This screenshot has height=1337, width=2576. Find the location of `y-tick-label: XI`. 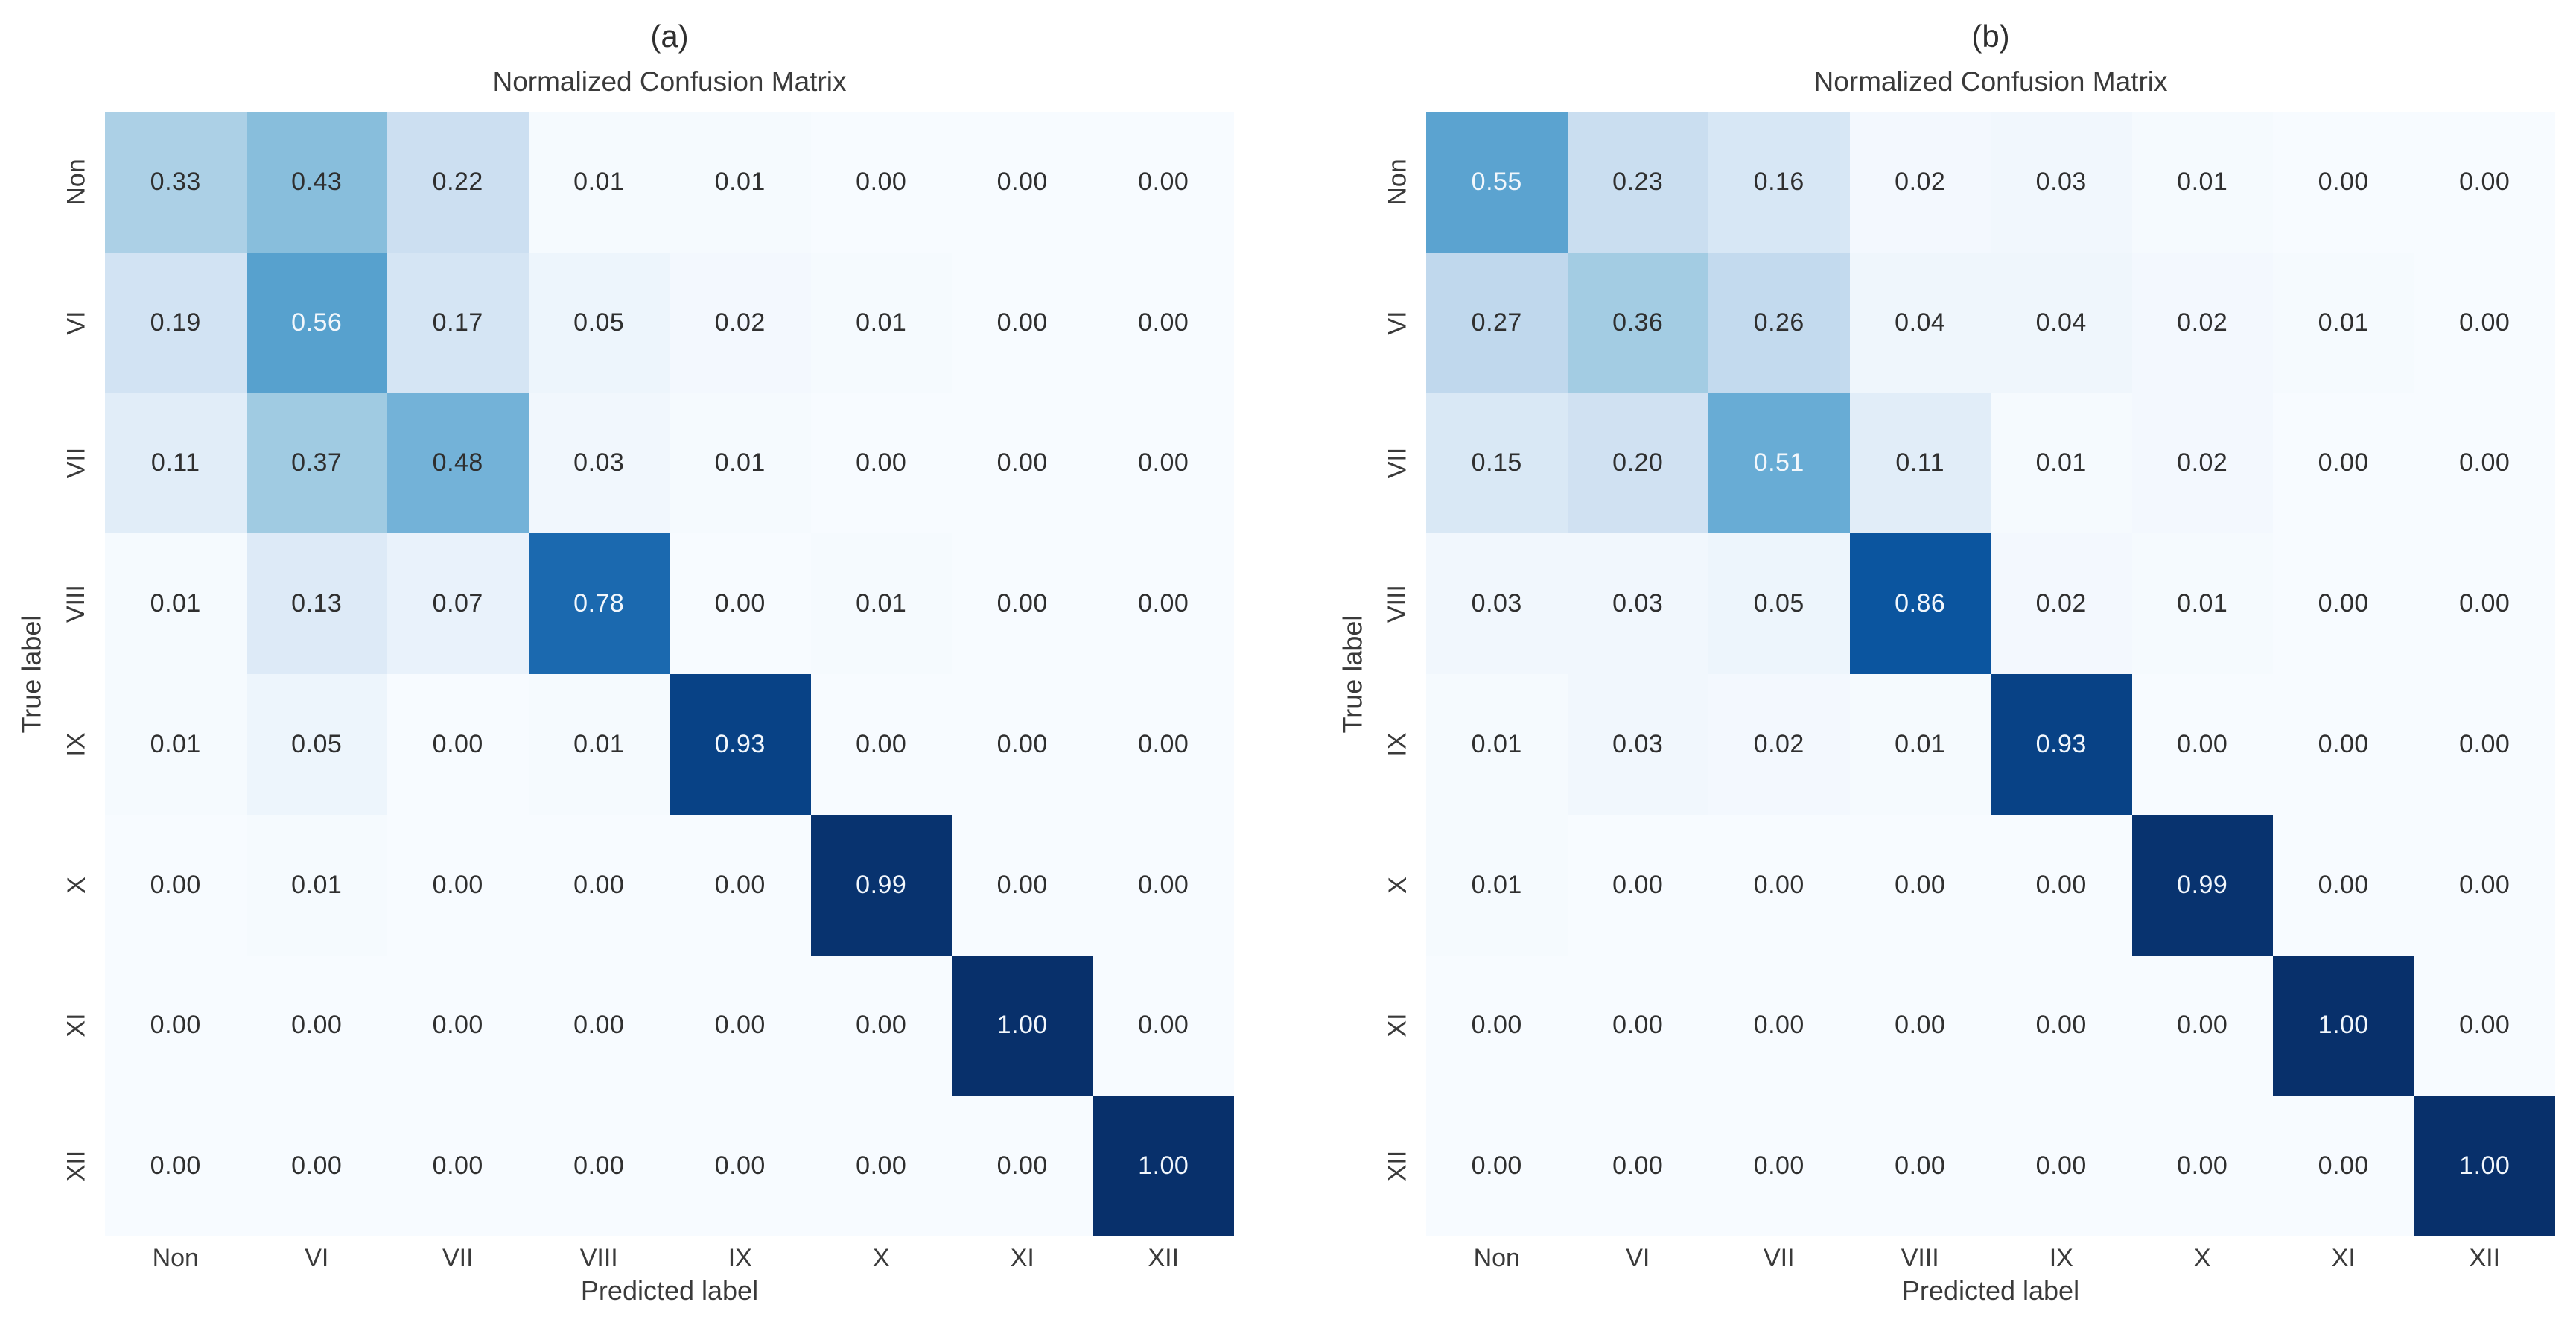

y-tick-label: XI is located at coordinates (1397, 1025).